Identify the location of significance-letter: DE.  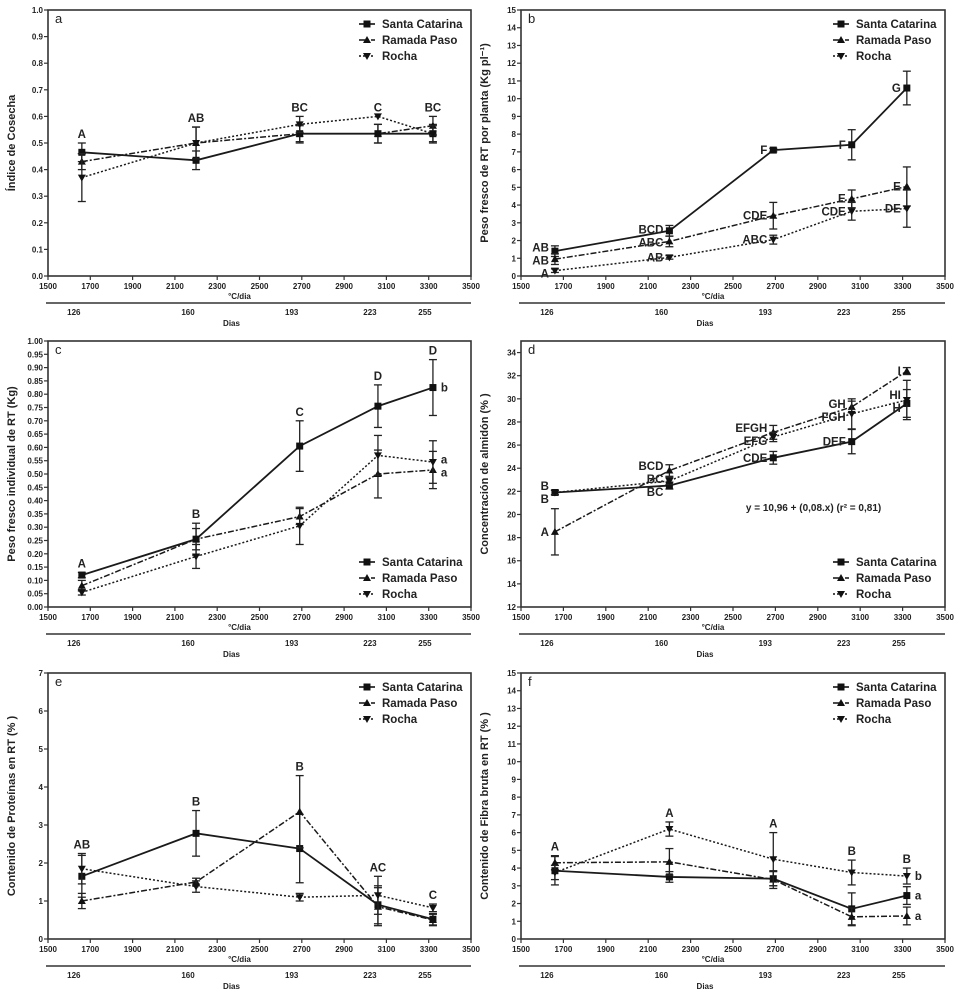
(893, 210).